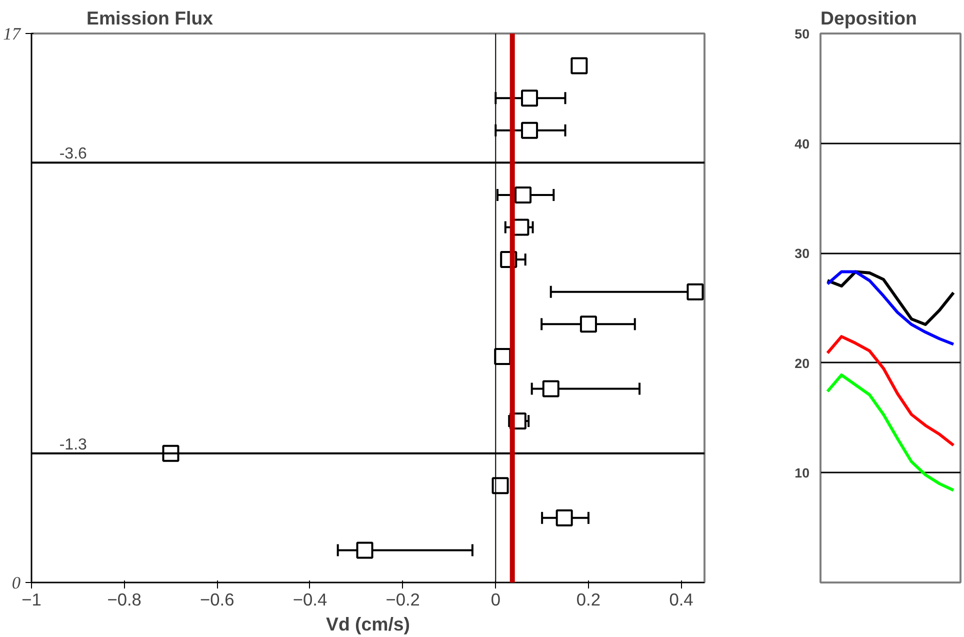  I want to click on y-tick-label: 50, so click(802, 34).